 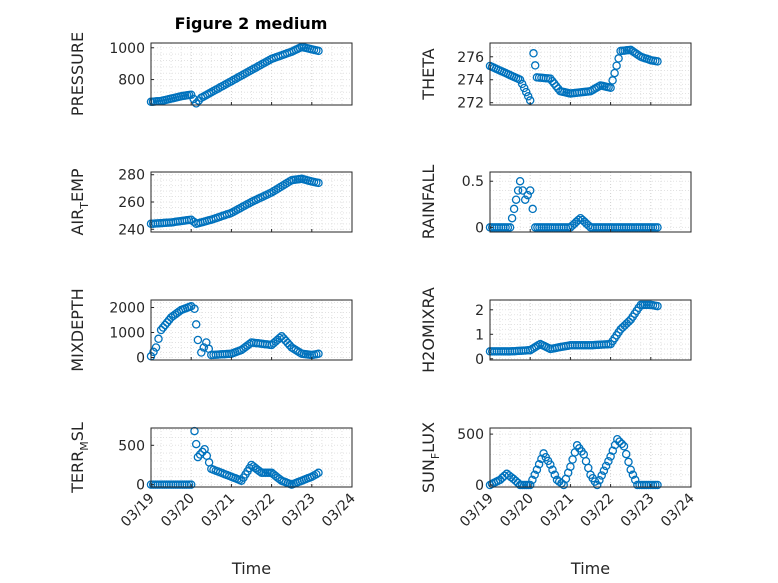 What do you see at coordinates (557, 511) in the screenshot?
I see `x-tick-label: 03/21` at bounding box center [557, 511].